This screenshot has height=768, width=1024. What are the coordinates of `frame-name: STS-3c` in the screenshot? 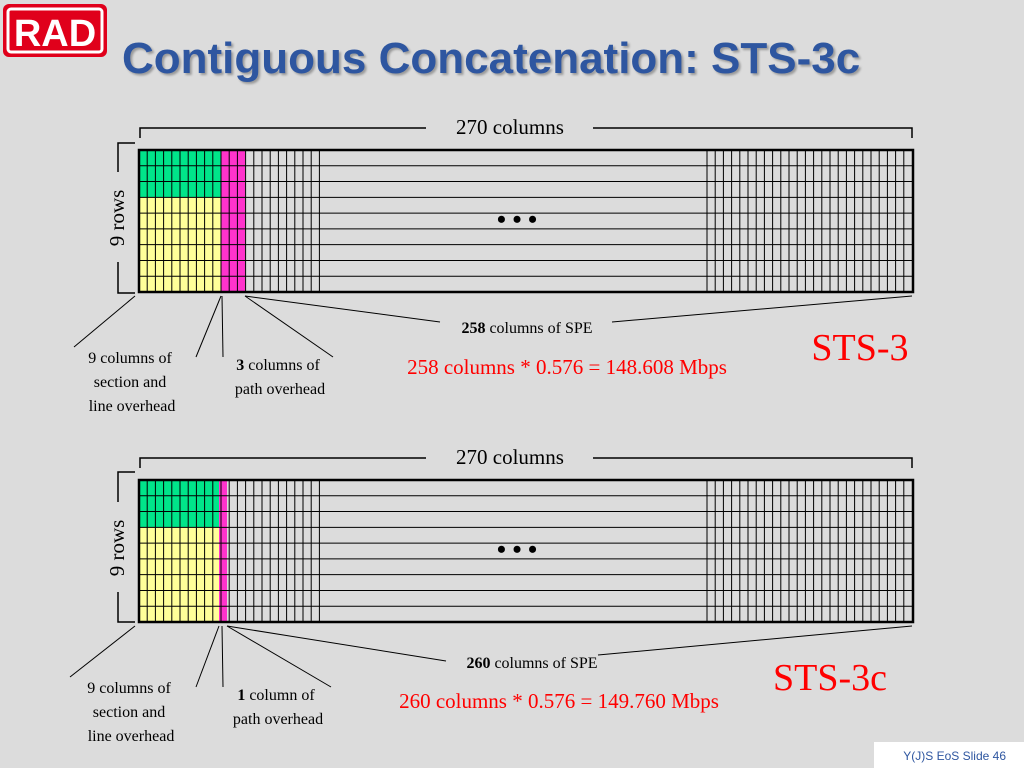 It's located at (830, 678).